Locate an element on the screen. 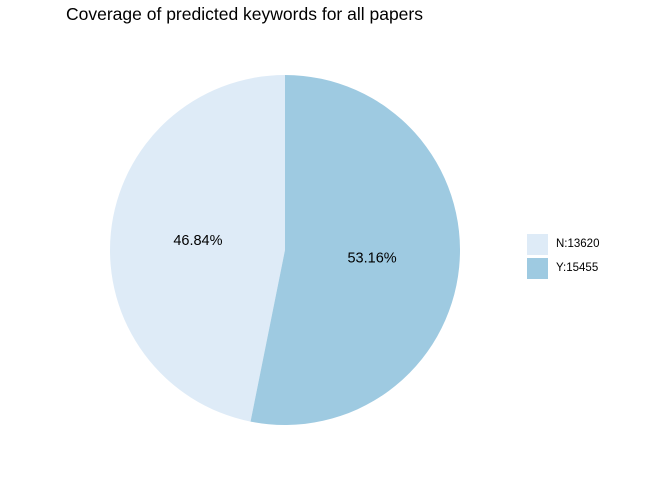 The height and width of the screenshot is (480, 672). legend-swatch-y is located at coordinates (537, 268).